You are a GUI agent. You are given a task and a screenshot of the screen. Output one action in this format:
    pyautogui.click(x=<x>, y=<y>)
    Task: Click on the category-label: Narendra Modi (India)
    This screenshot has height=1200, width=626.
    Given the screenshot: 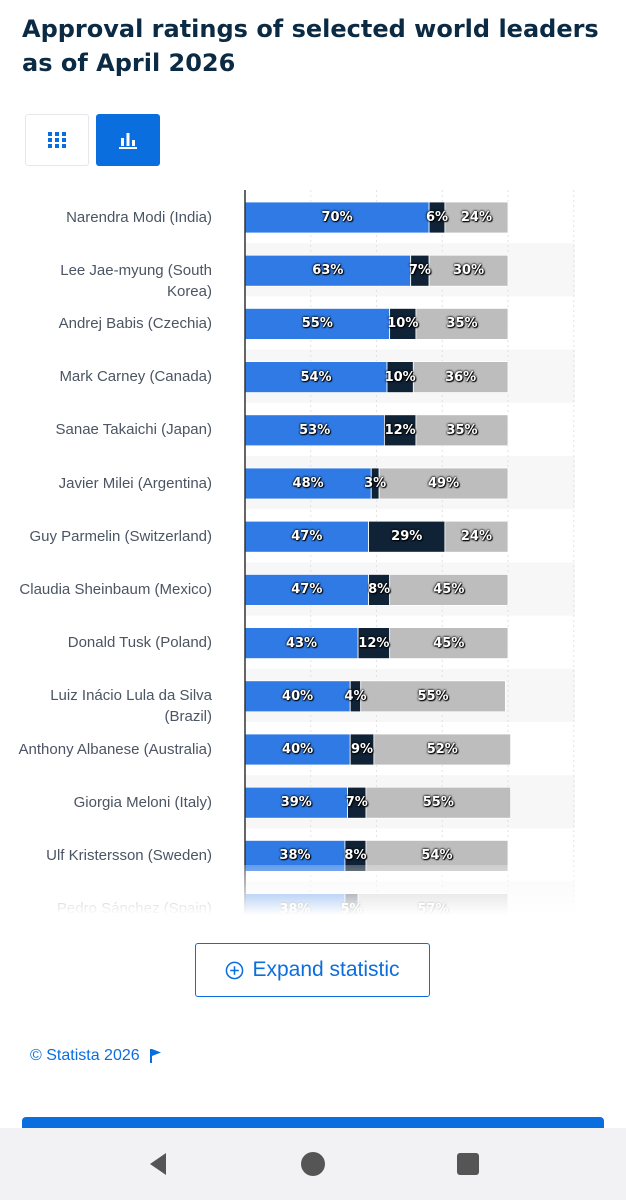 What is the action you would take?
    pyautogui.click(x=139, y=217)
    